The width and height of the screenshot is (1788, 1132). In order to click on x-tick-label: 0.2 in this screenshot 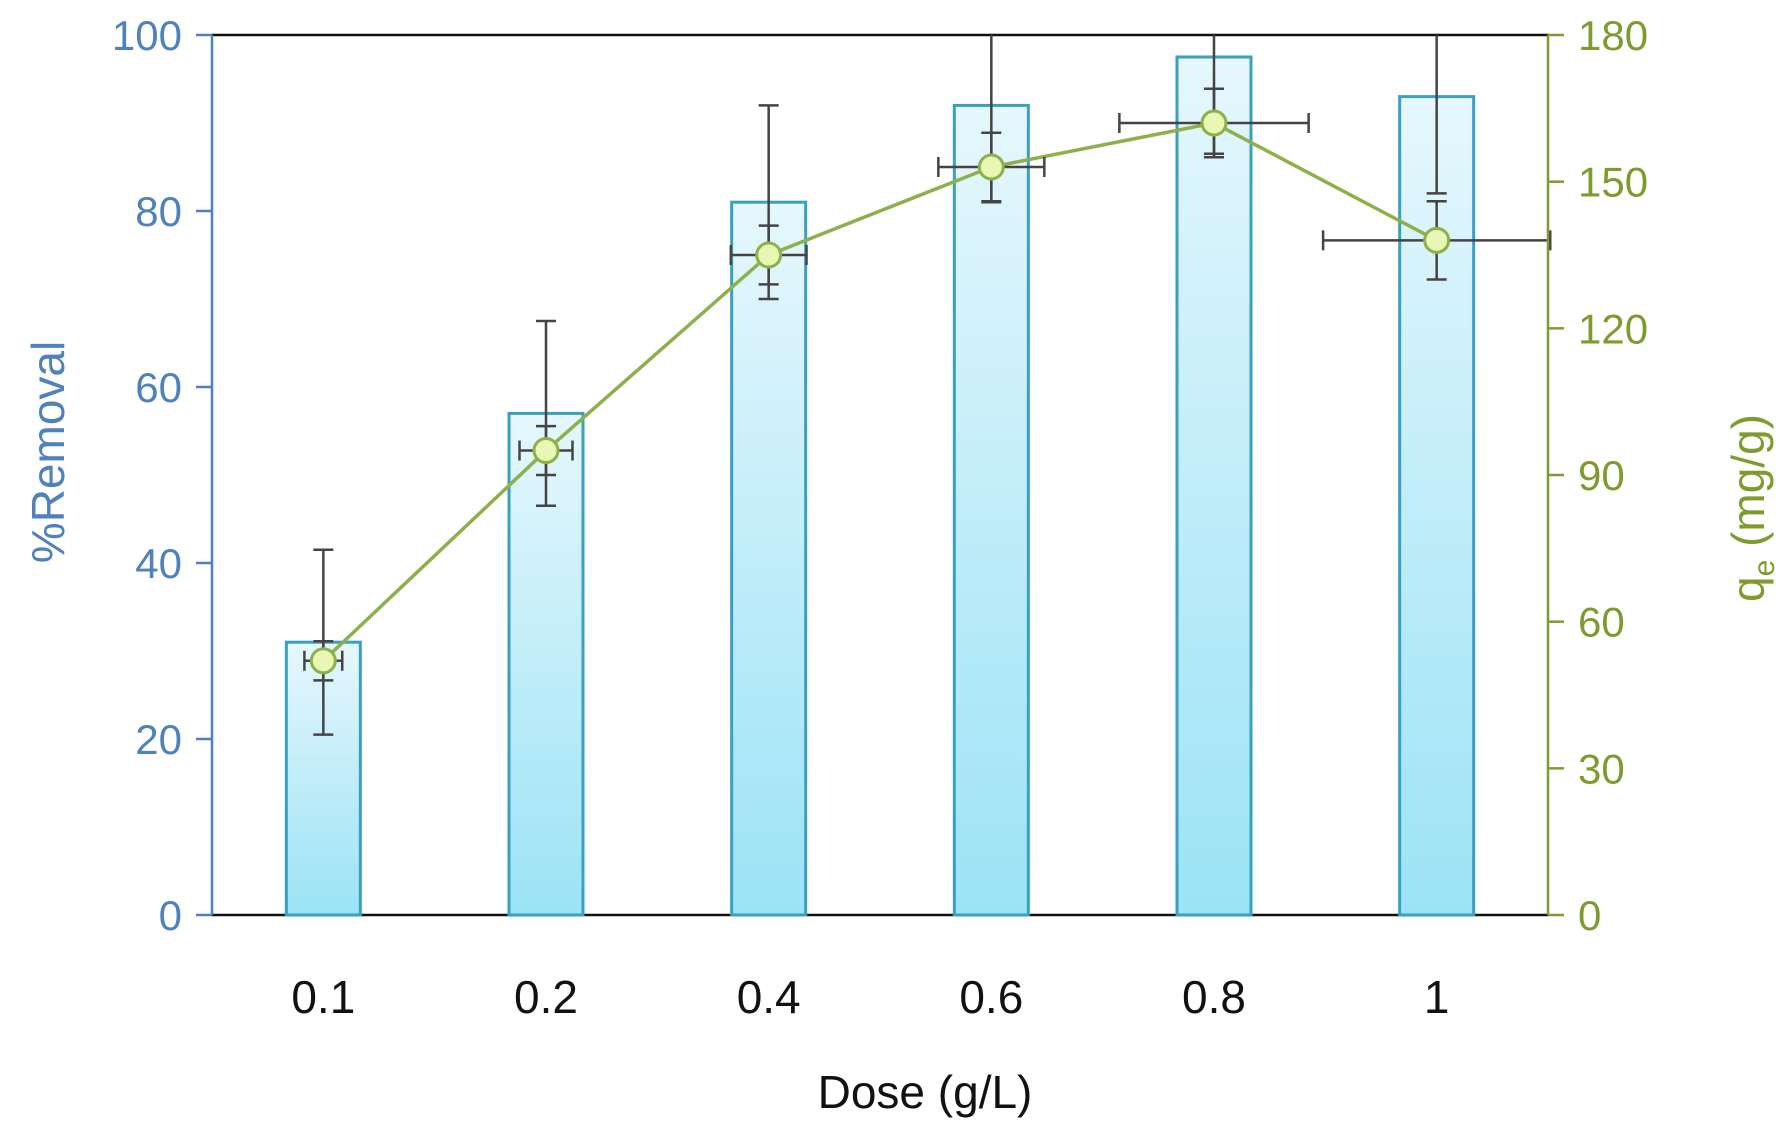, I will do `click(546, 997)`.